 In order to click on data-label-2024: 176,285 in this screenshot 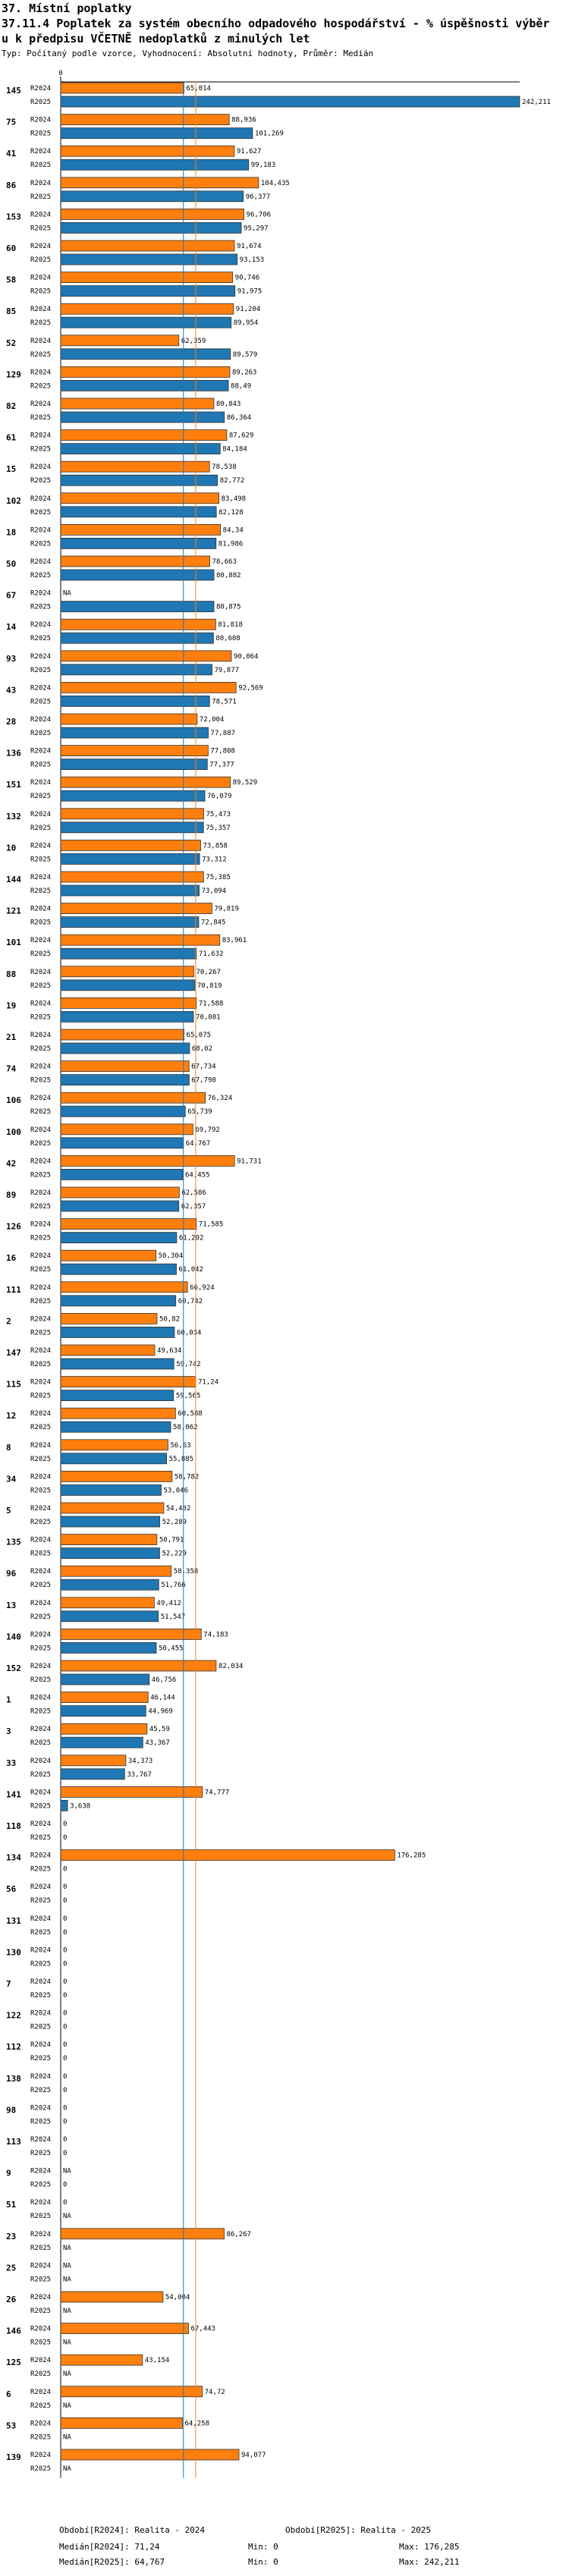, I will do `click(411, 1856)`.